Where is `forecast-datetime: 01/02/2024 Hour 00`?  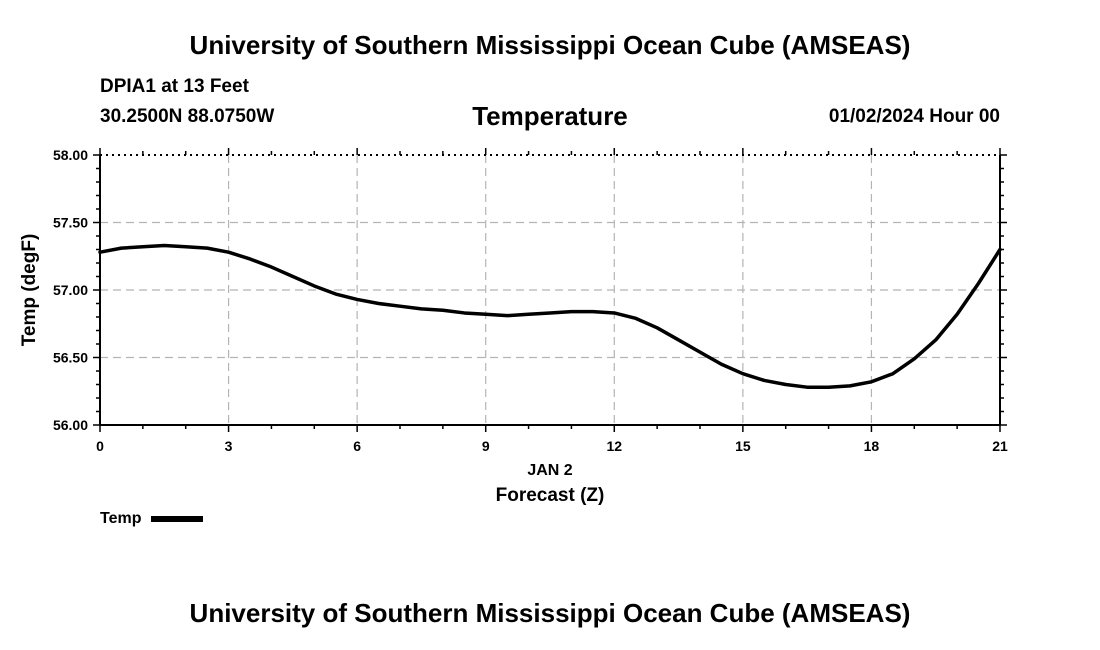 forecast-datetime: 01/02/2024 Hour 00 is located at coordinates (914, 116).